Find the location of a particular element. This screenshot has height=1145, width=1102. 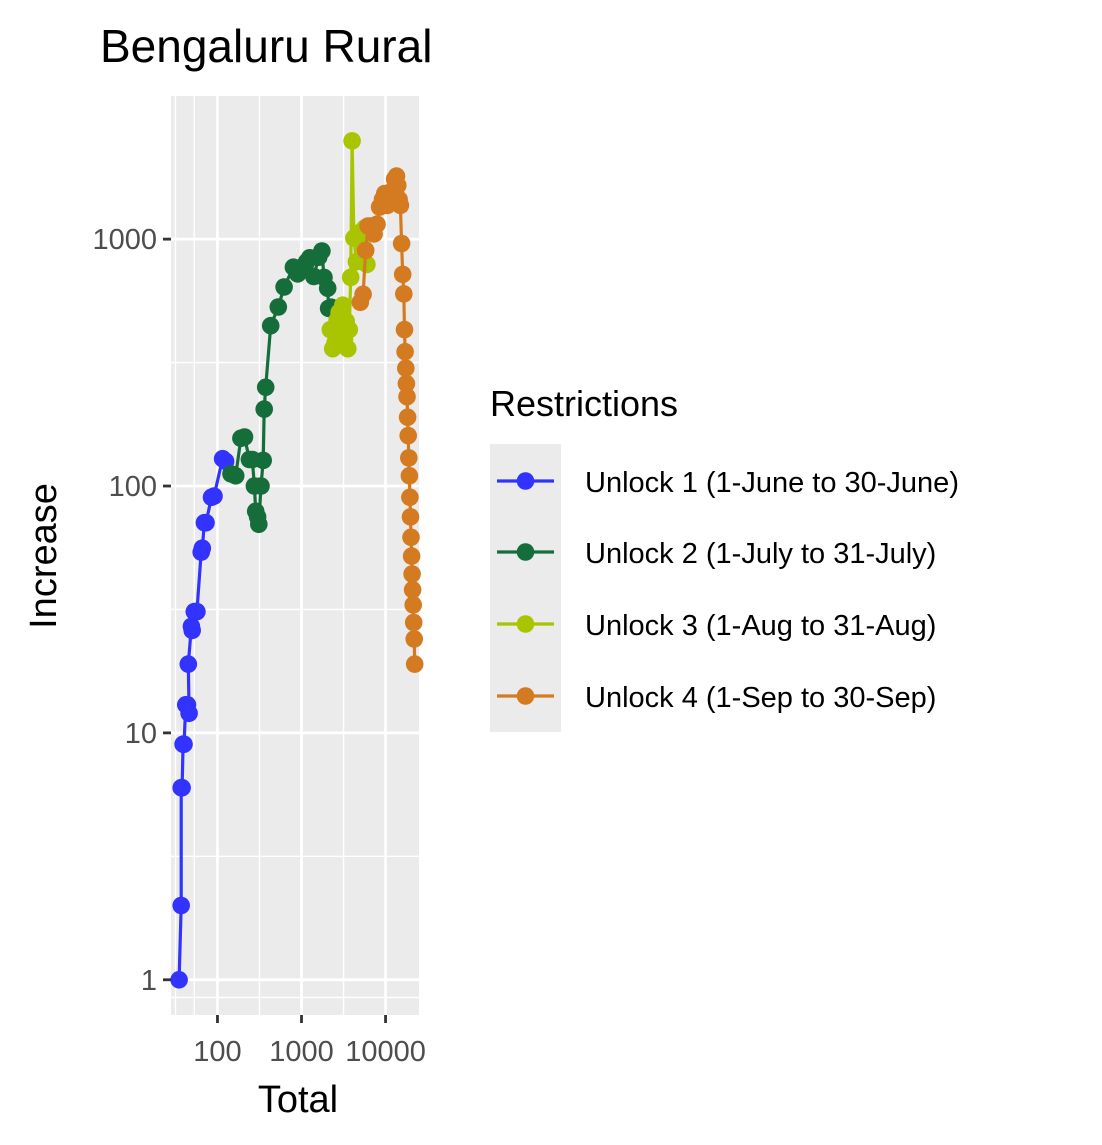

y-tick-label: 1000 is located at coordinates (124, 240).